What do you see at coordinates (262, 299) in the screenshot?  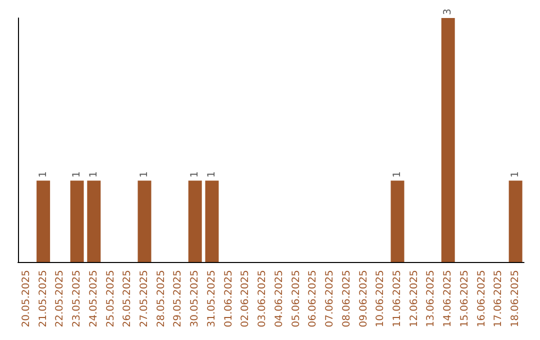 I see `x-tick-label: 03.06.2025` at bounding box center [262, 299].